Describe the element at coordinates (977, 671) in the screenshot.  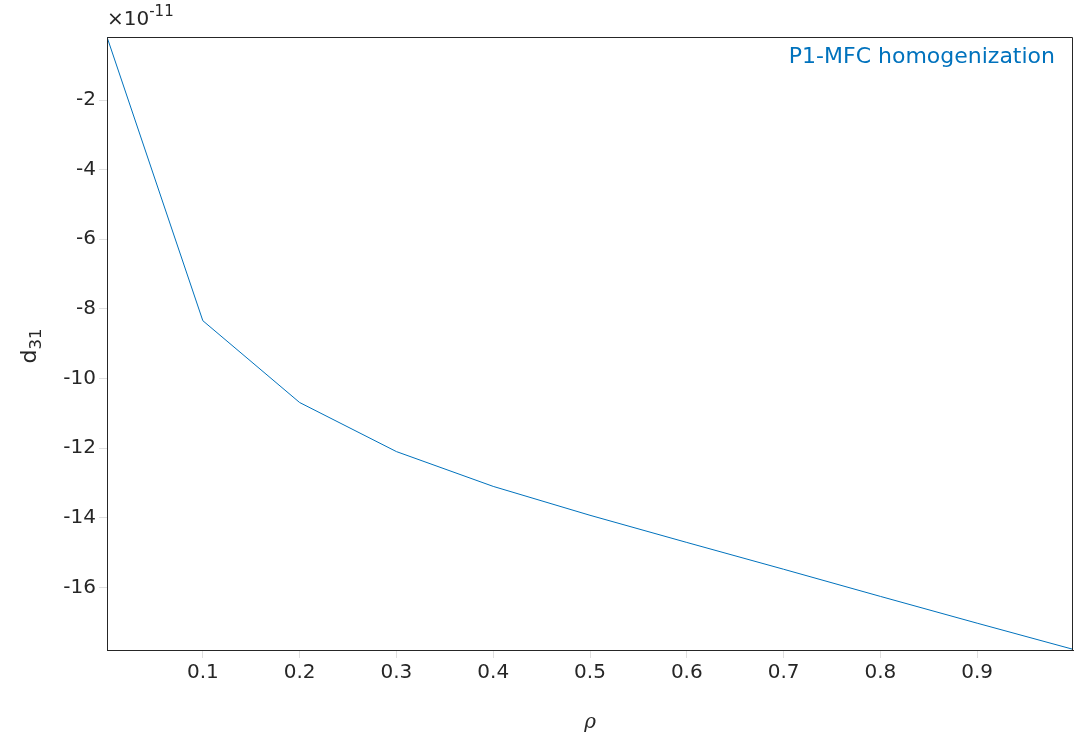
I see `x-tick-label: 0.9` at that location.